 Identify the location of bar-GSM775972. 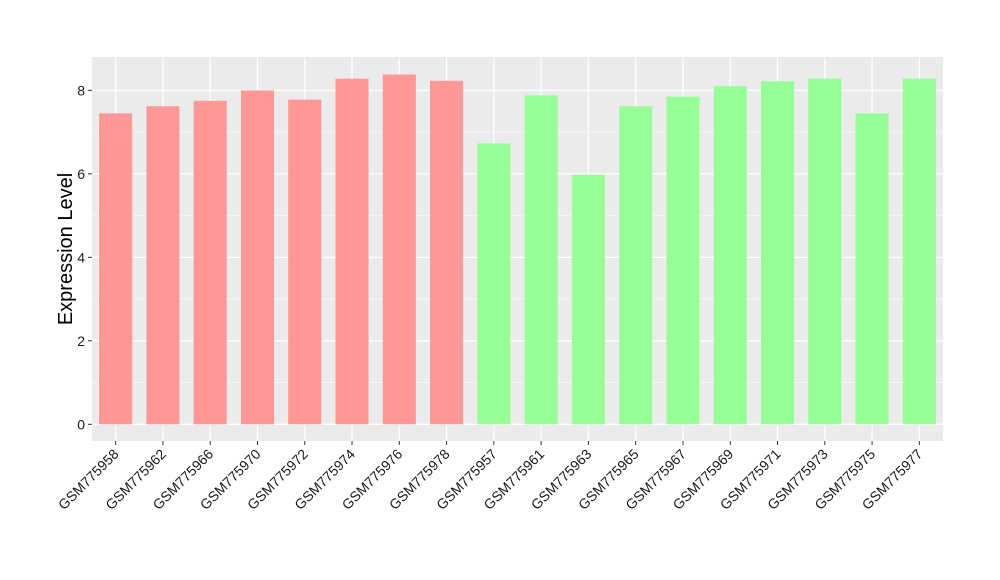
(305, 262).